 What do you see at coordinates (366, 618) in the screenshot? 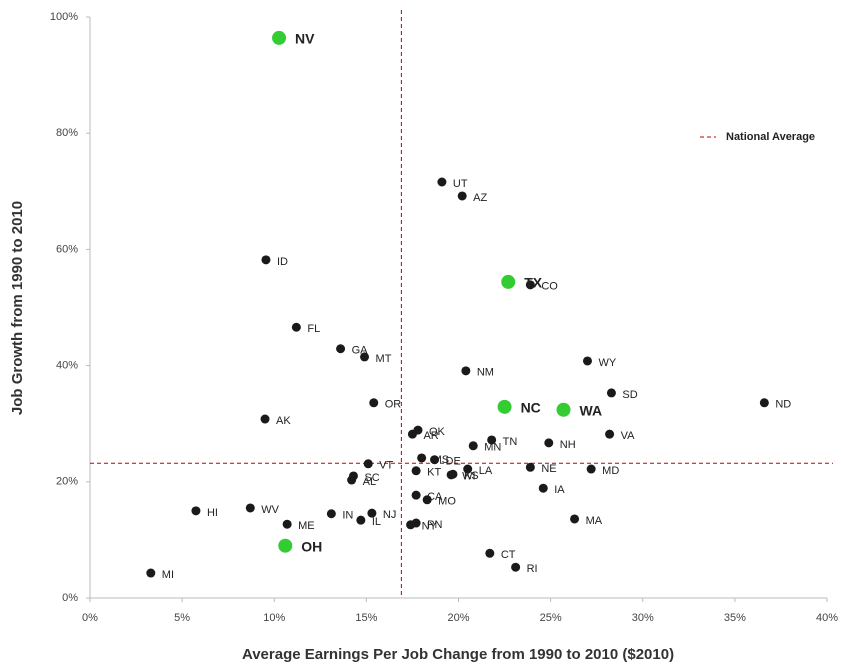
I see `x-tick-label: 15%` at bounding box center [366, 618].